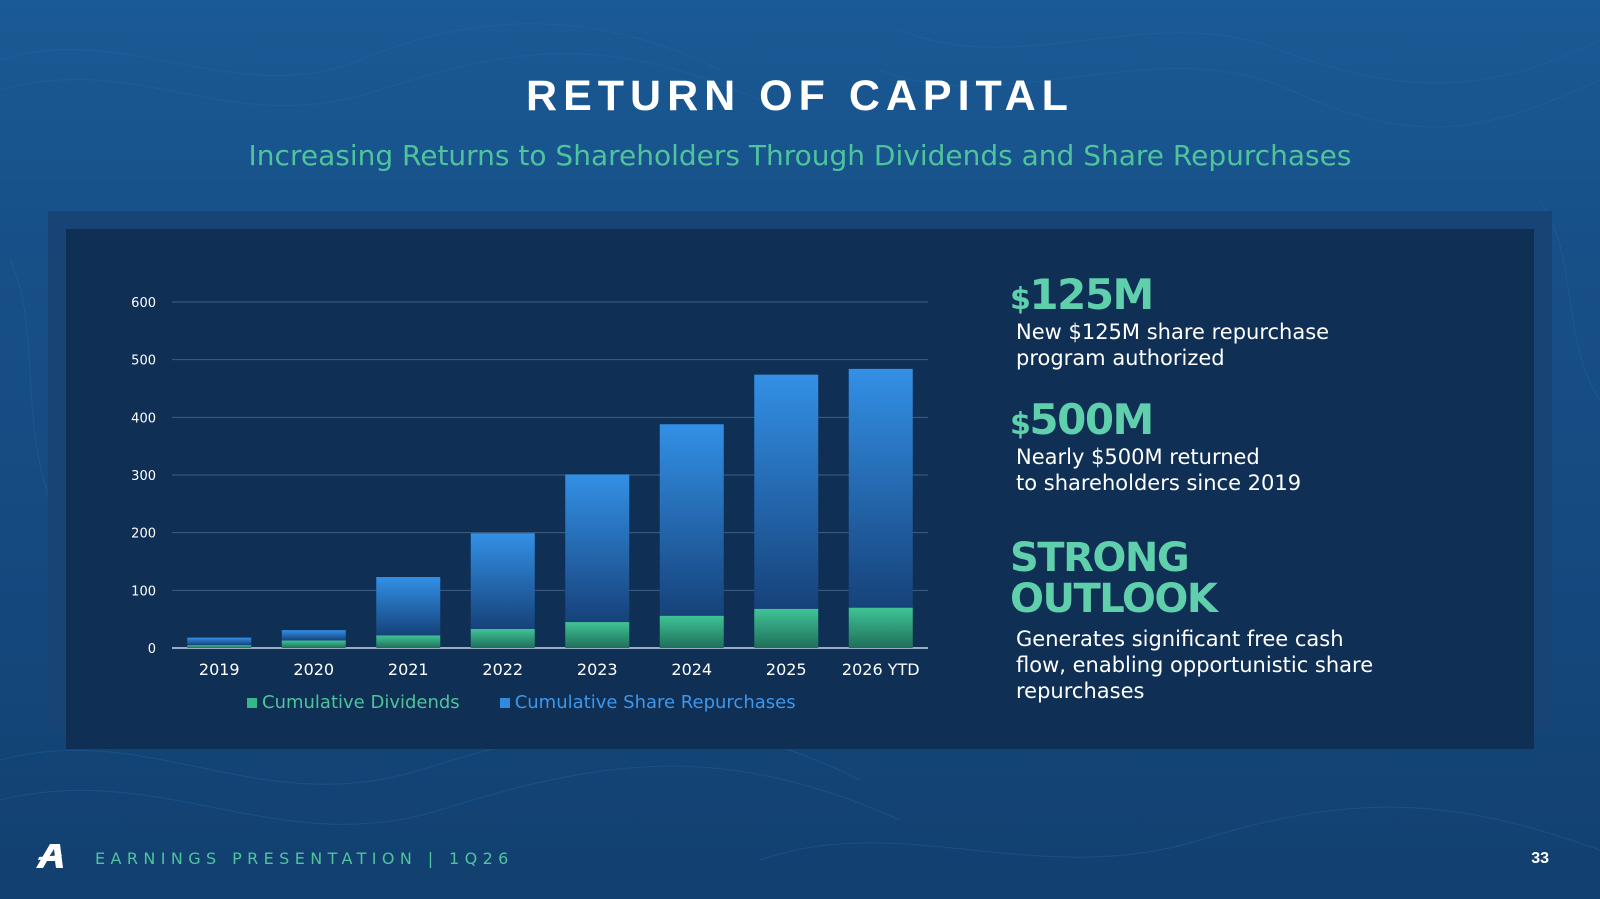 This screenshot has height=899, width=1600. What do you see at coordinates (143, 418) in the screenshot?
I see `y-tick-label: 400` at bounding box center [143, 418].